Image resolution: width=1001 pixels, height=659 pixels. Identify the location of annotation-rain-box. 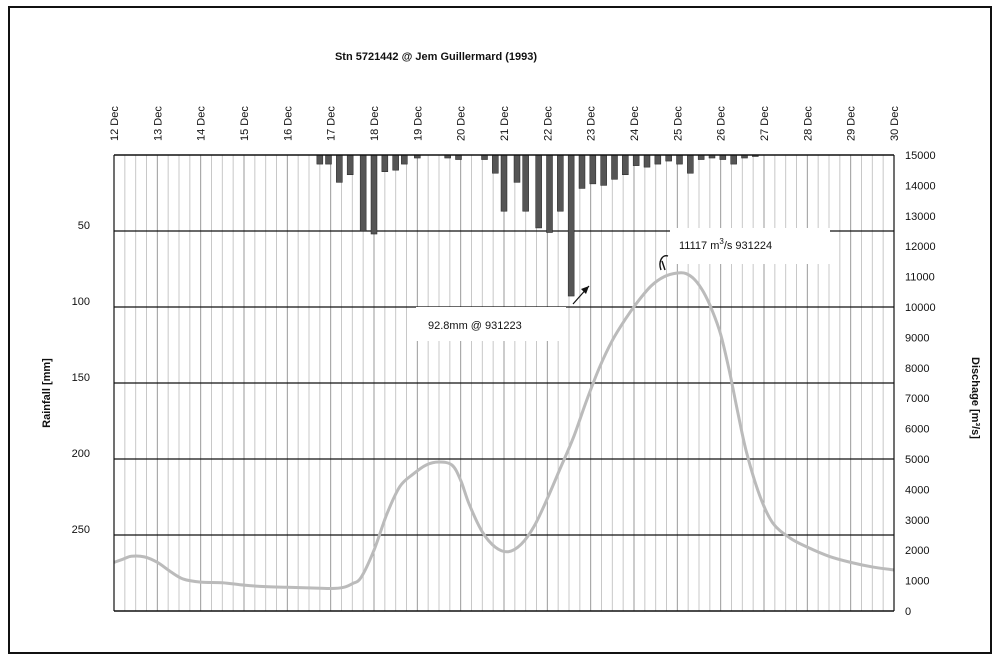
(491, 324).